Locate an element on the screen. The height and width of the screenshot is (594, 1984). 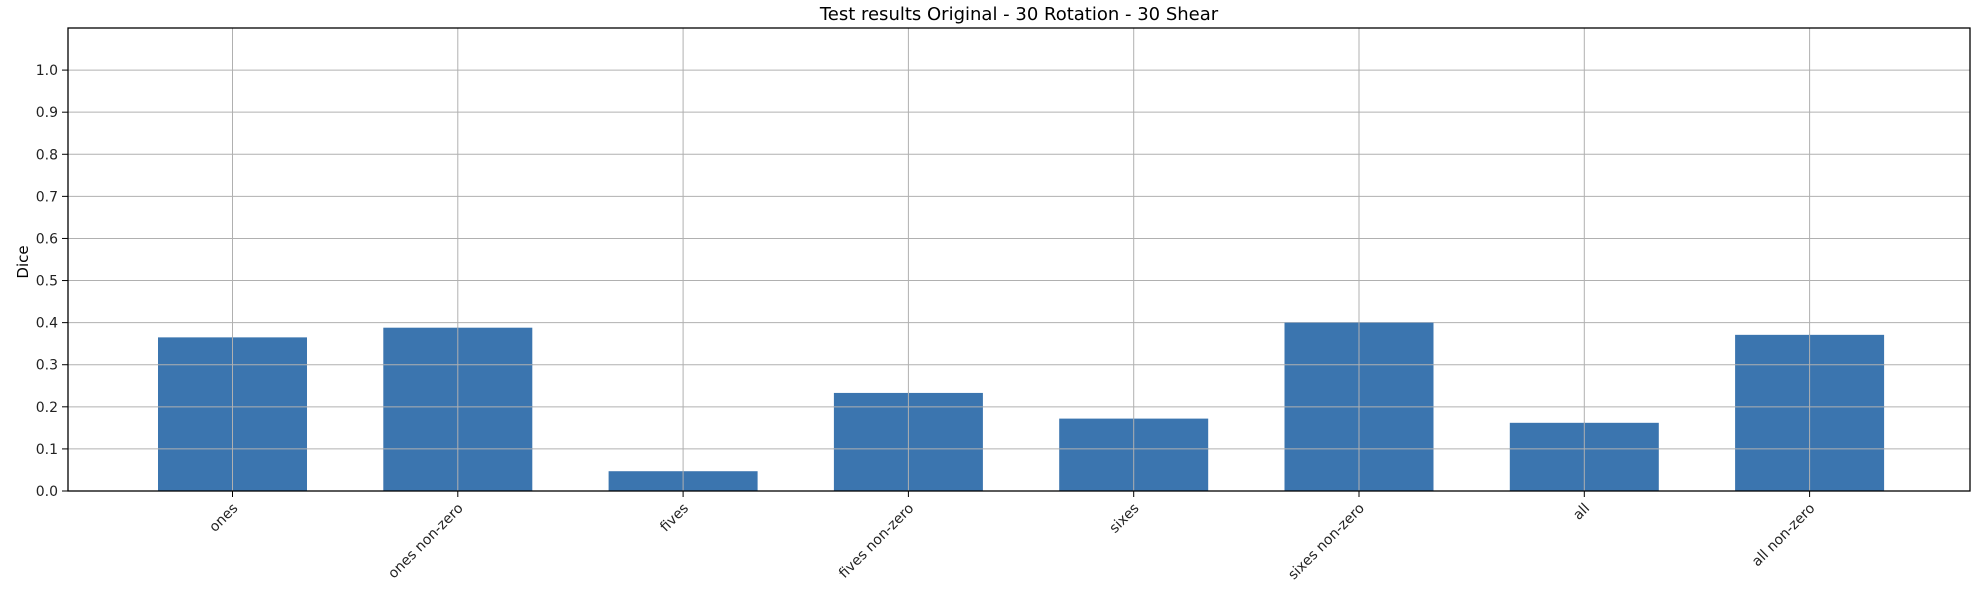
y-axis-label: Dice is located at coordinates (23, 261).